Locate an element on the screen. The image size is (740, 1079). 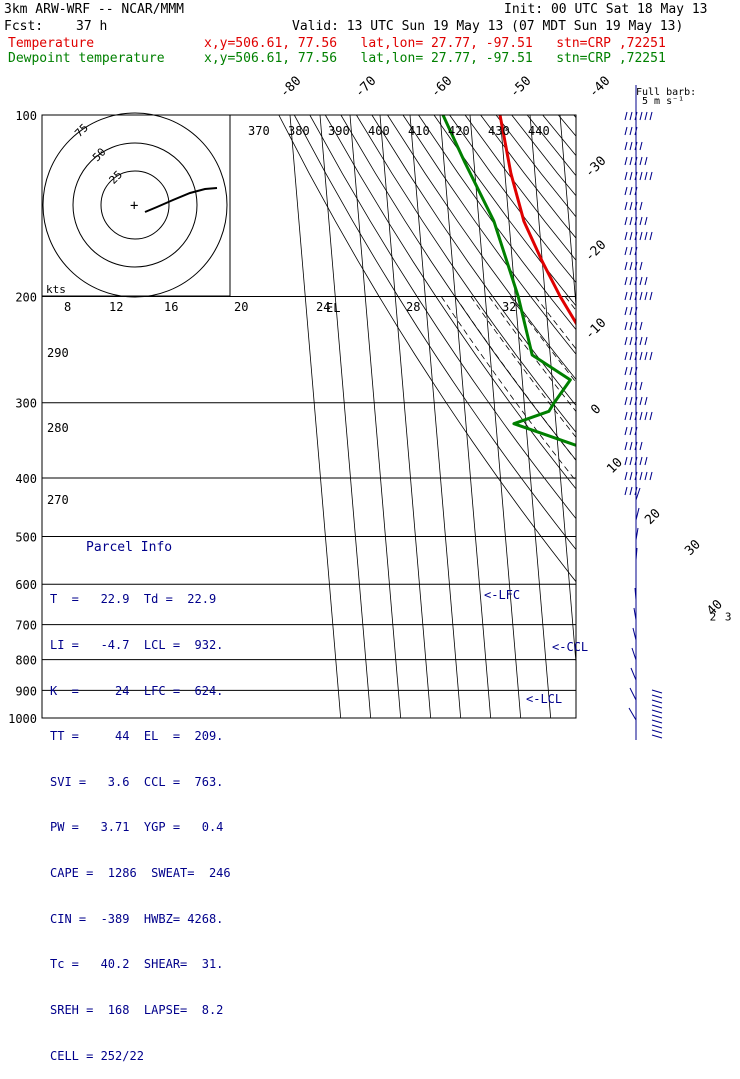
hodo-speed-label: 32 is located at coordinates (509, 307).